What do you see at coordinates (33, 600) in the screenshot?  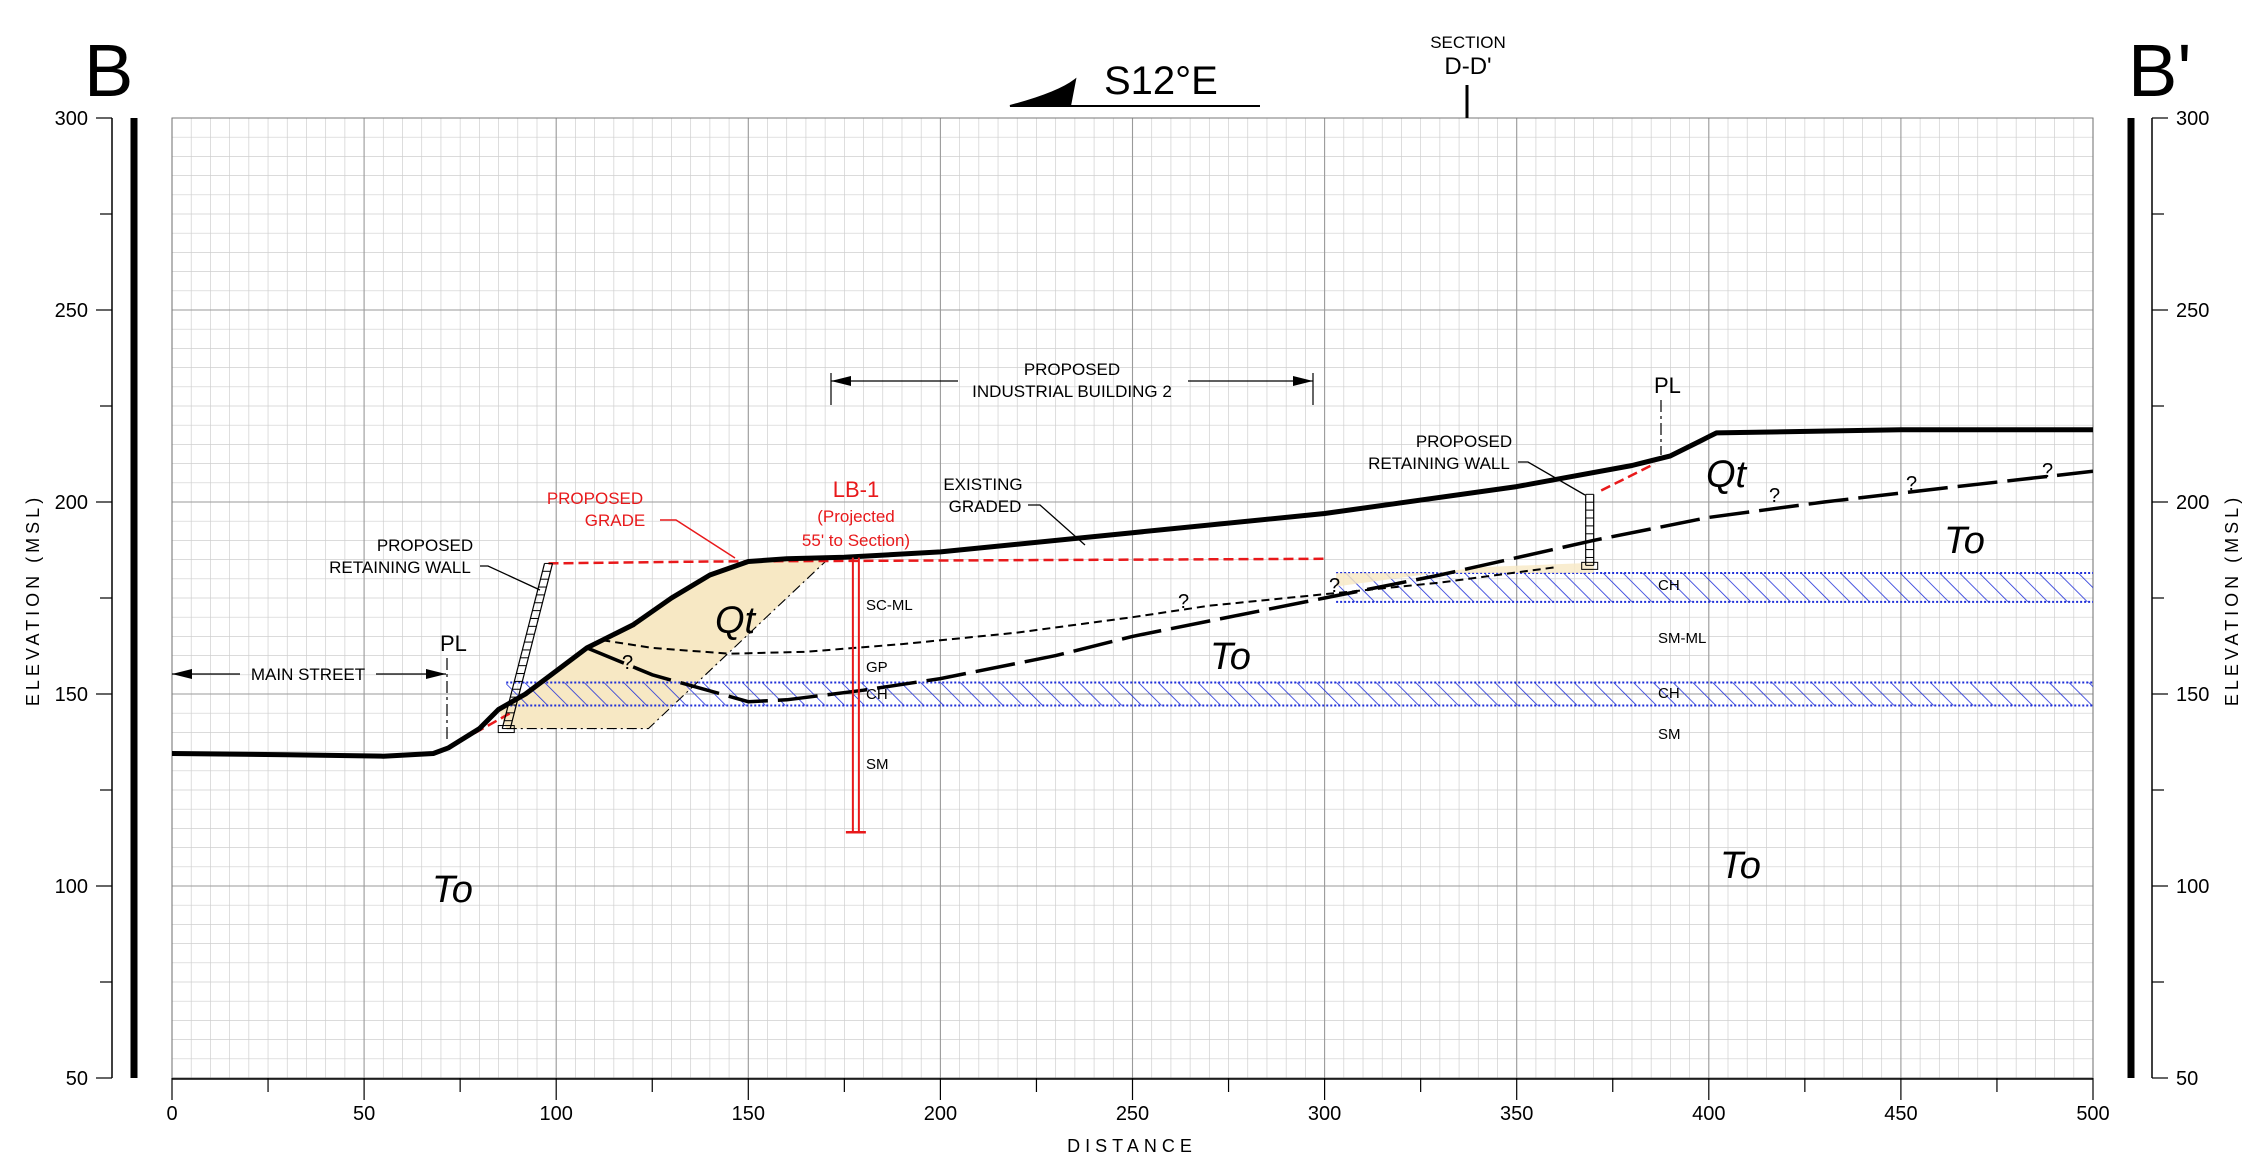 I see `y-axis-title-left: ELEVATION (MSL)` at bounding box center [33, 600].